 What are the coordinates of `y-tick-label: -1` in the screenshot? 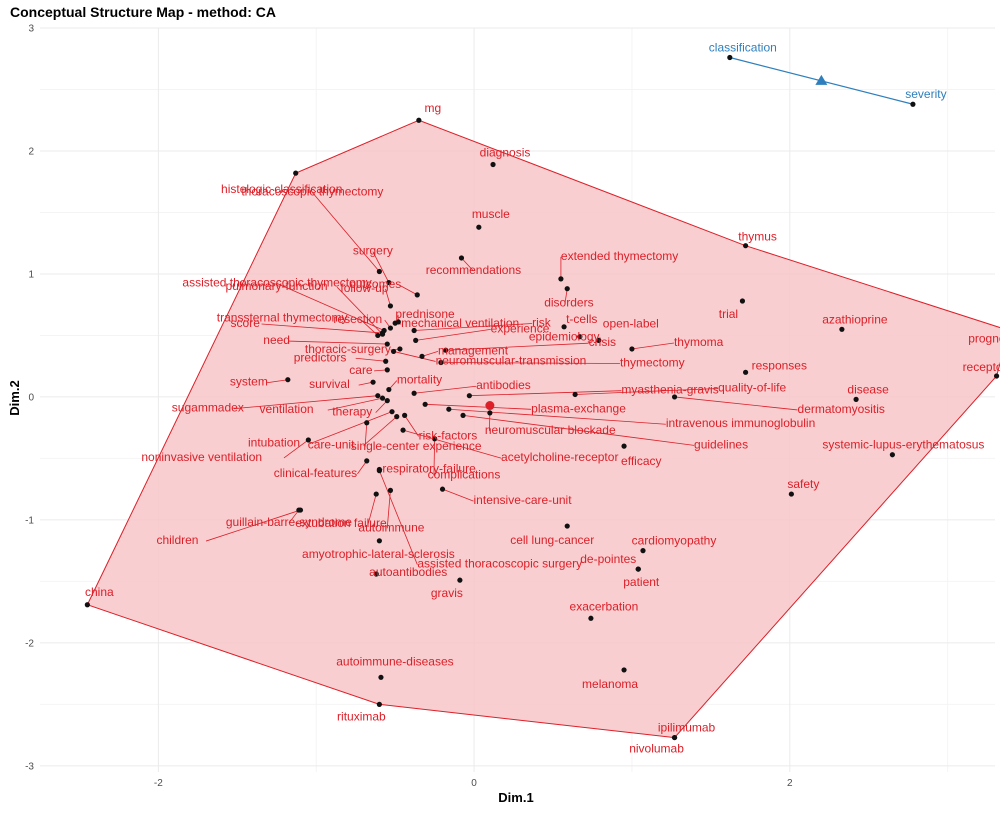 It's located at (29, 520).